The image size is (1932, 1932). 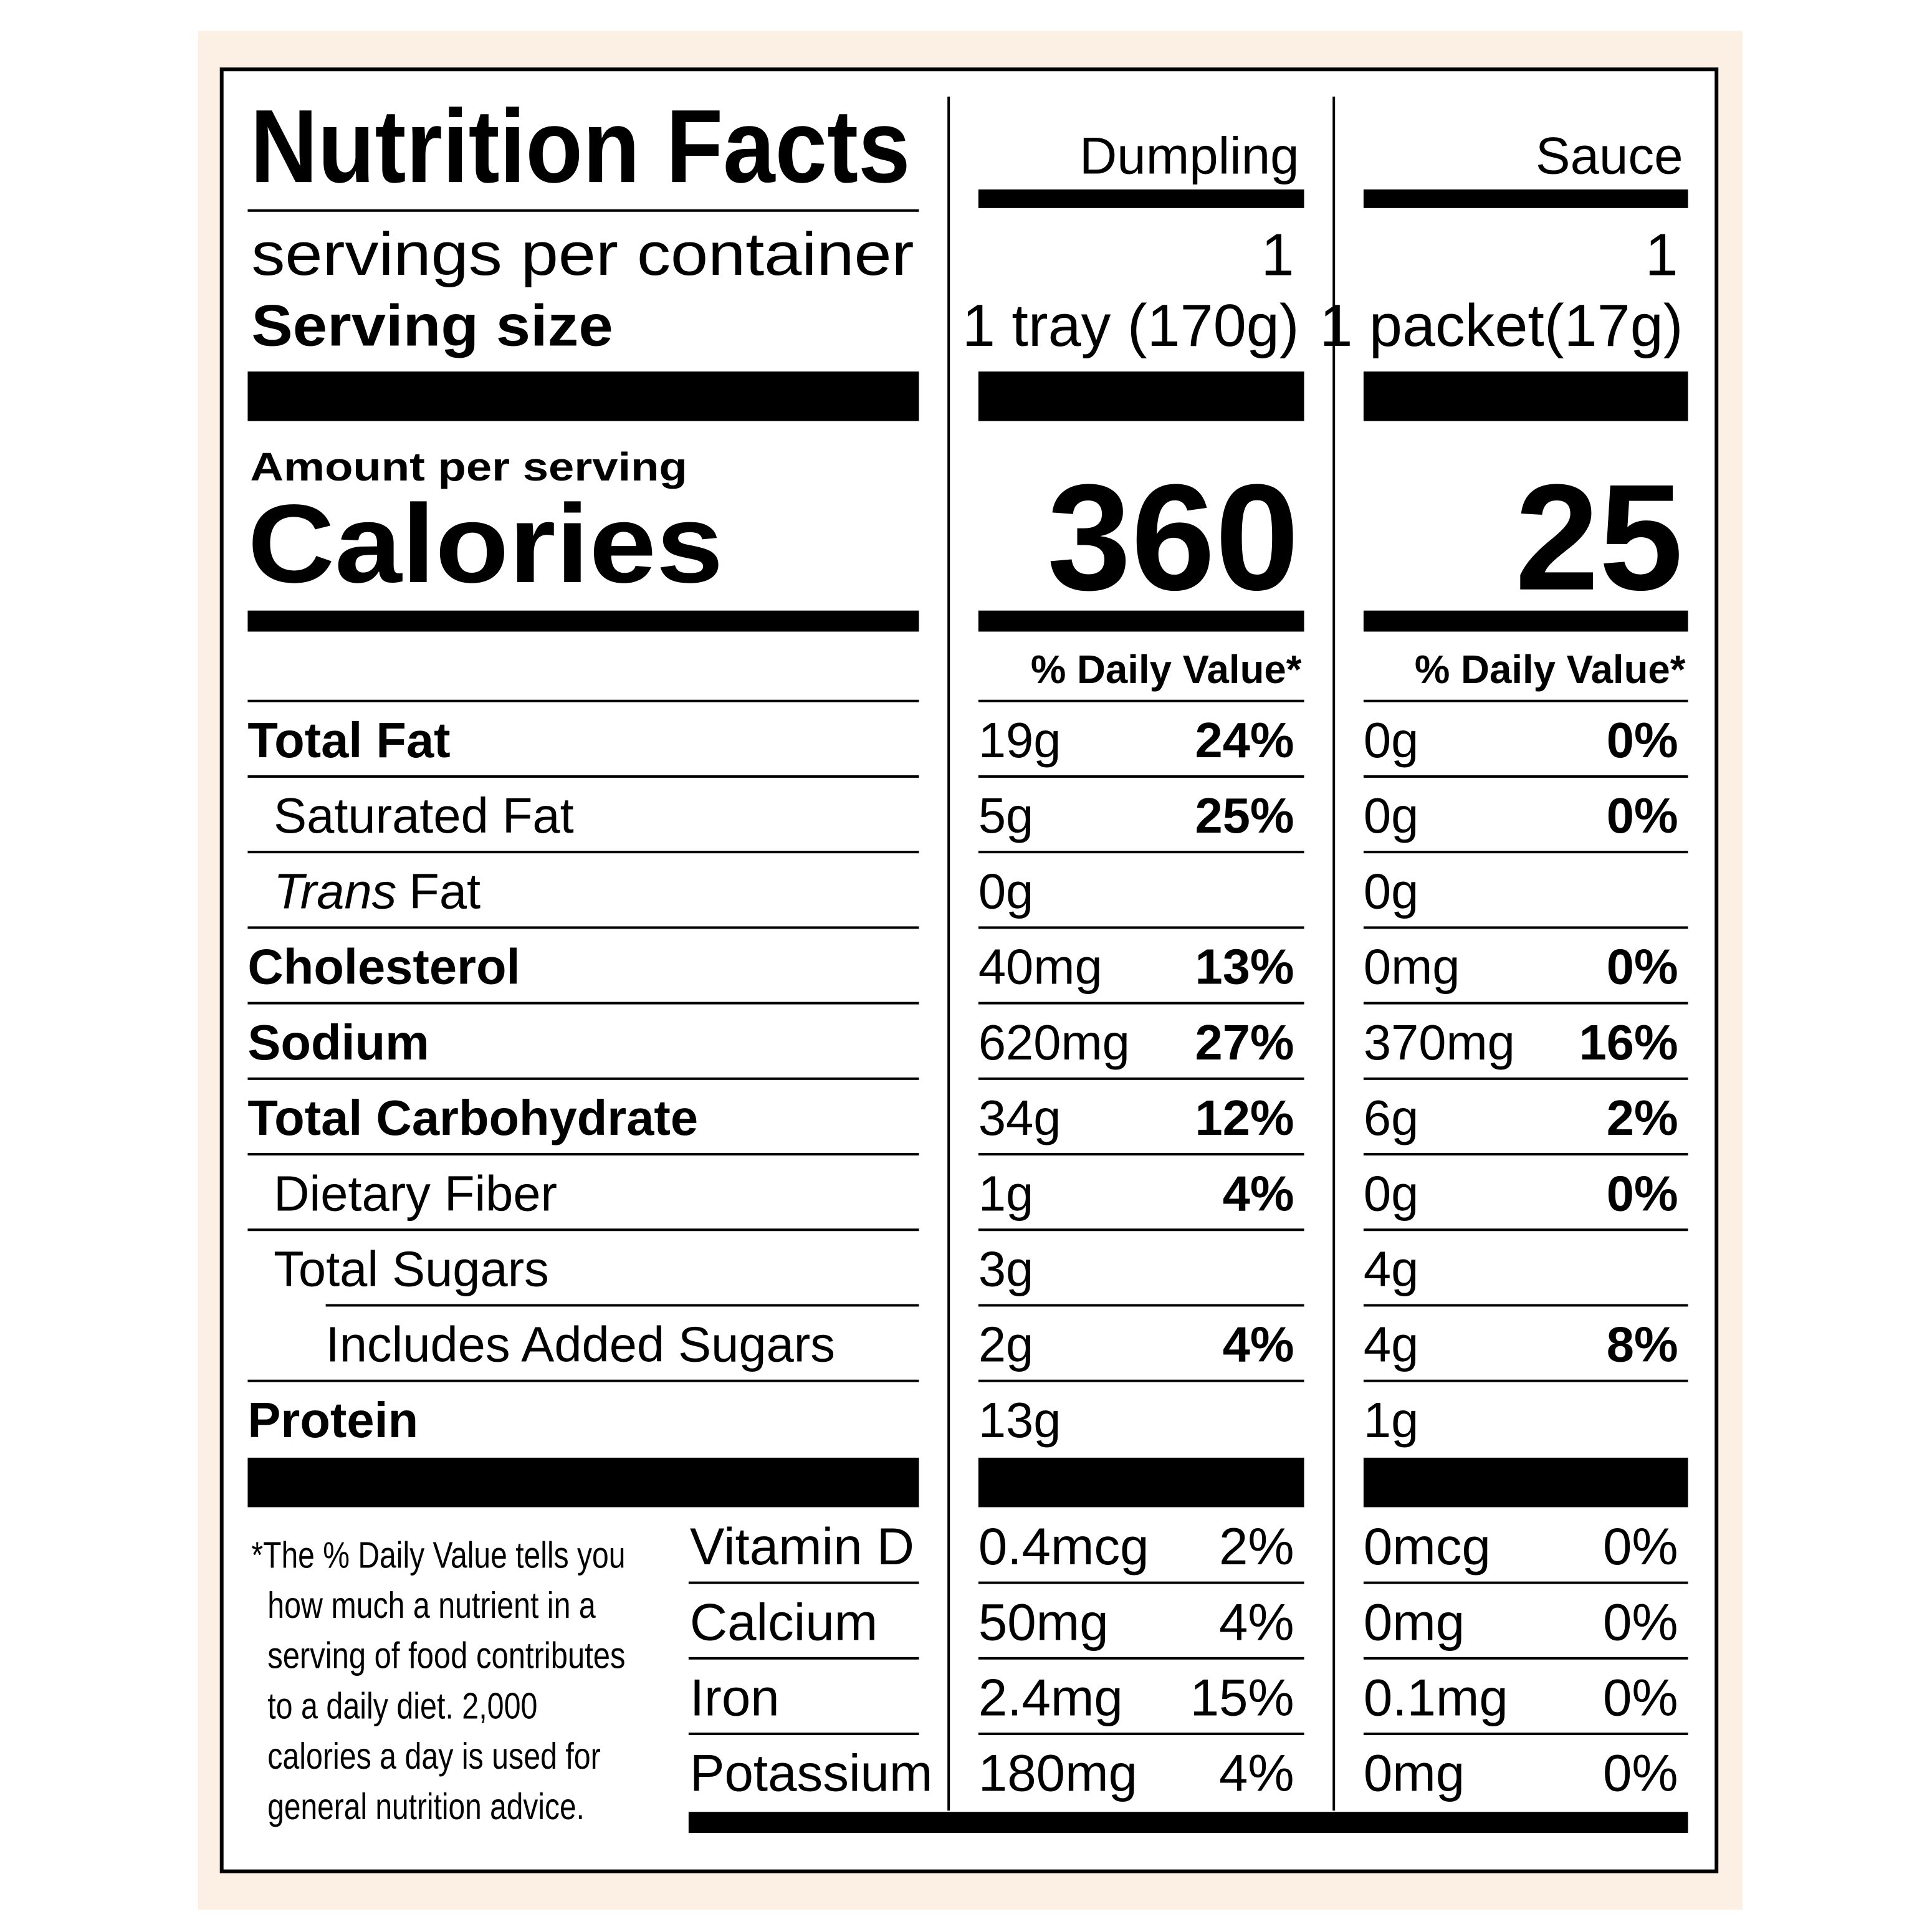 I want to click on vitamin-label: Potassium, so click(x=811, y=1773).